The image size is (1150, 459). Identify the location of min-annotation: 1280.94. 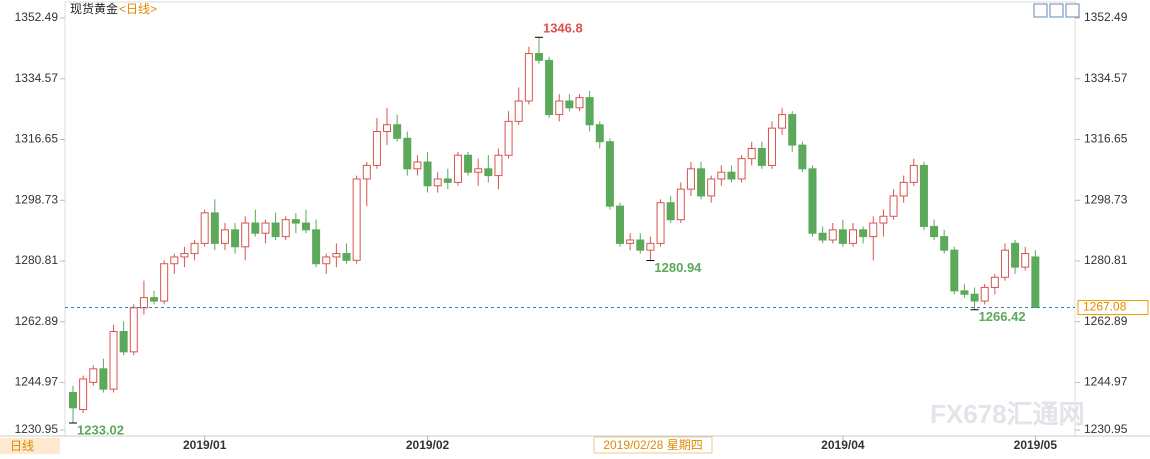
(678, 267).